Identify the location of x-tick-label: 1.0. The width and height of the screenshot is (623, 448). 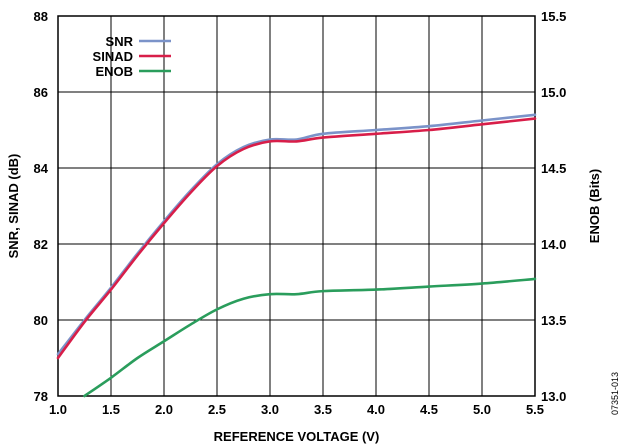
(58, 409).